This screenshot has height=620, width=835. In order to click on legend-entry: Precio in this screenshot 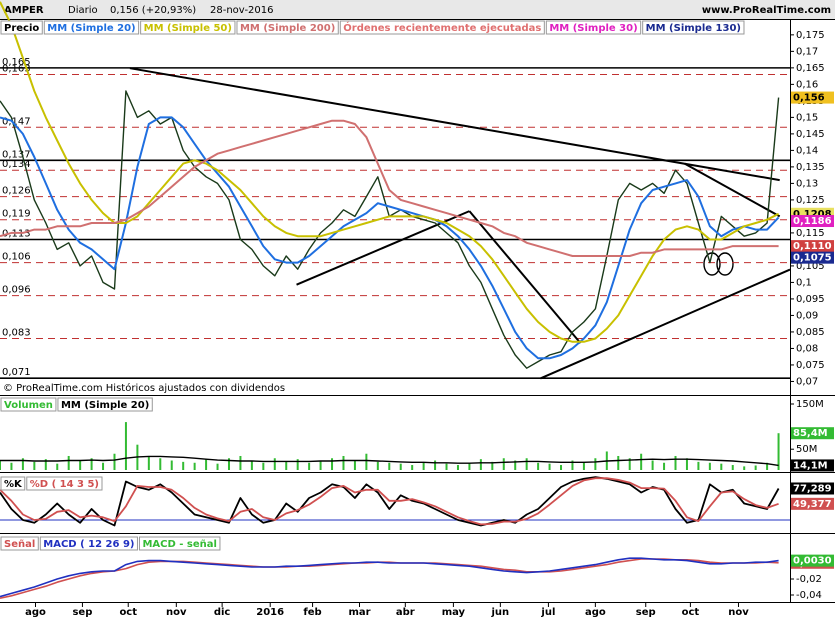, I will do `click(21, 28)`.